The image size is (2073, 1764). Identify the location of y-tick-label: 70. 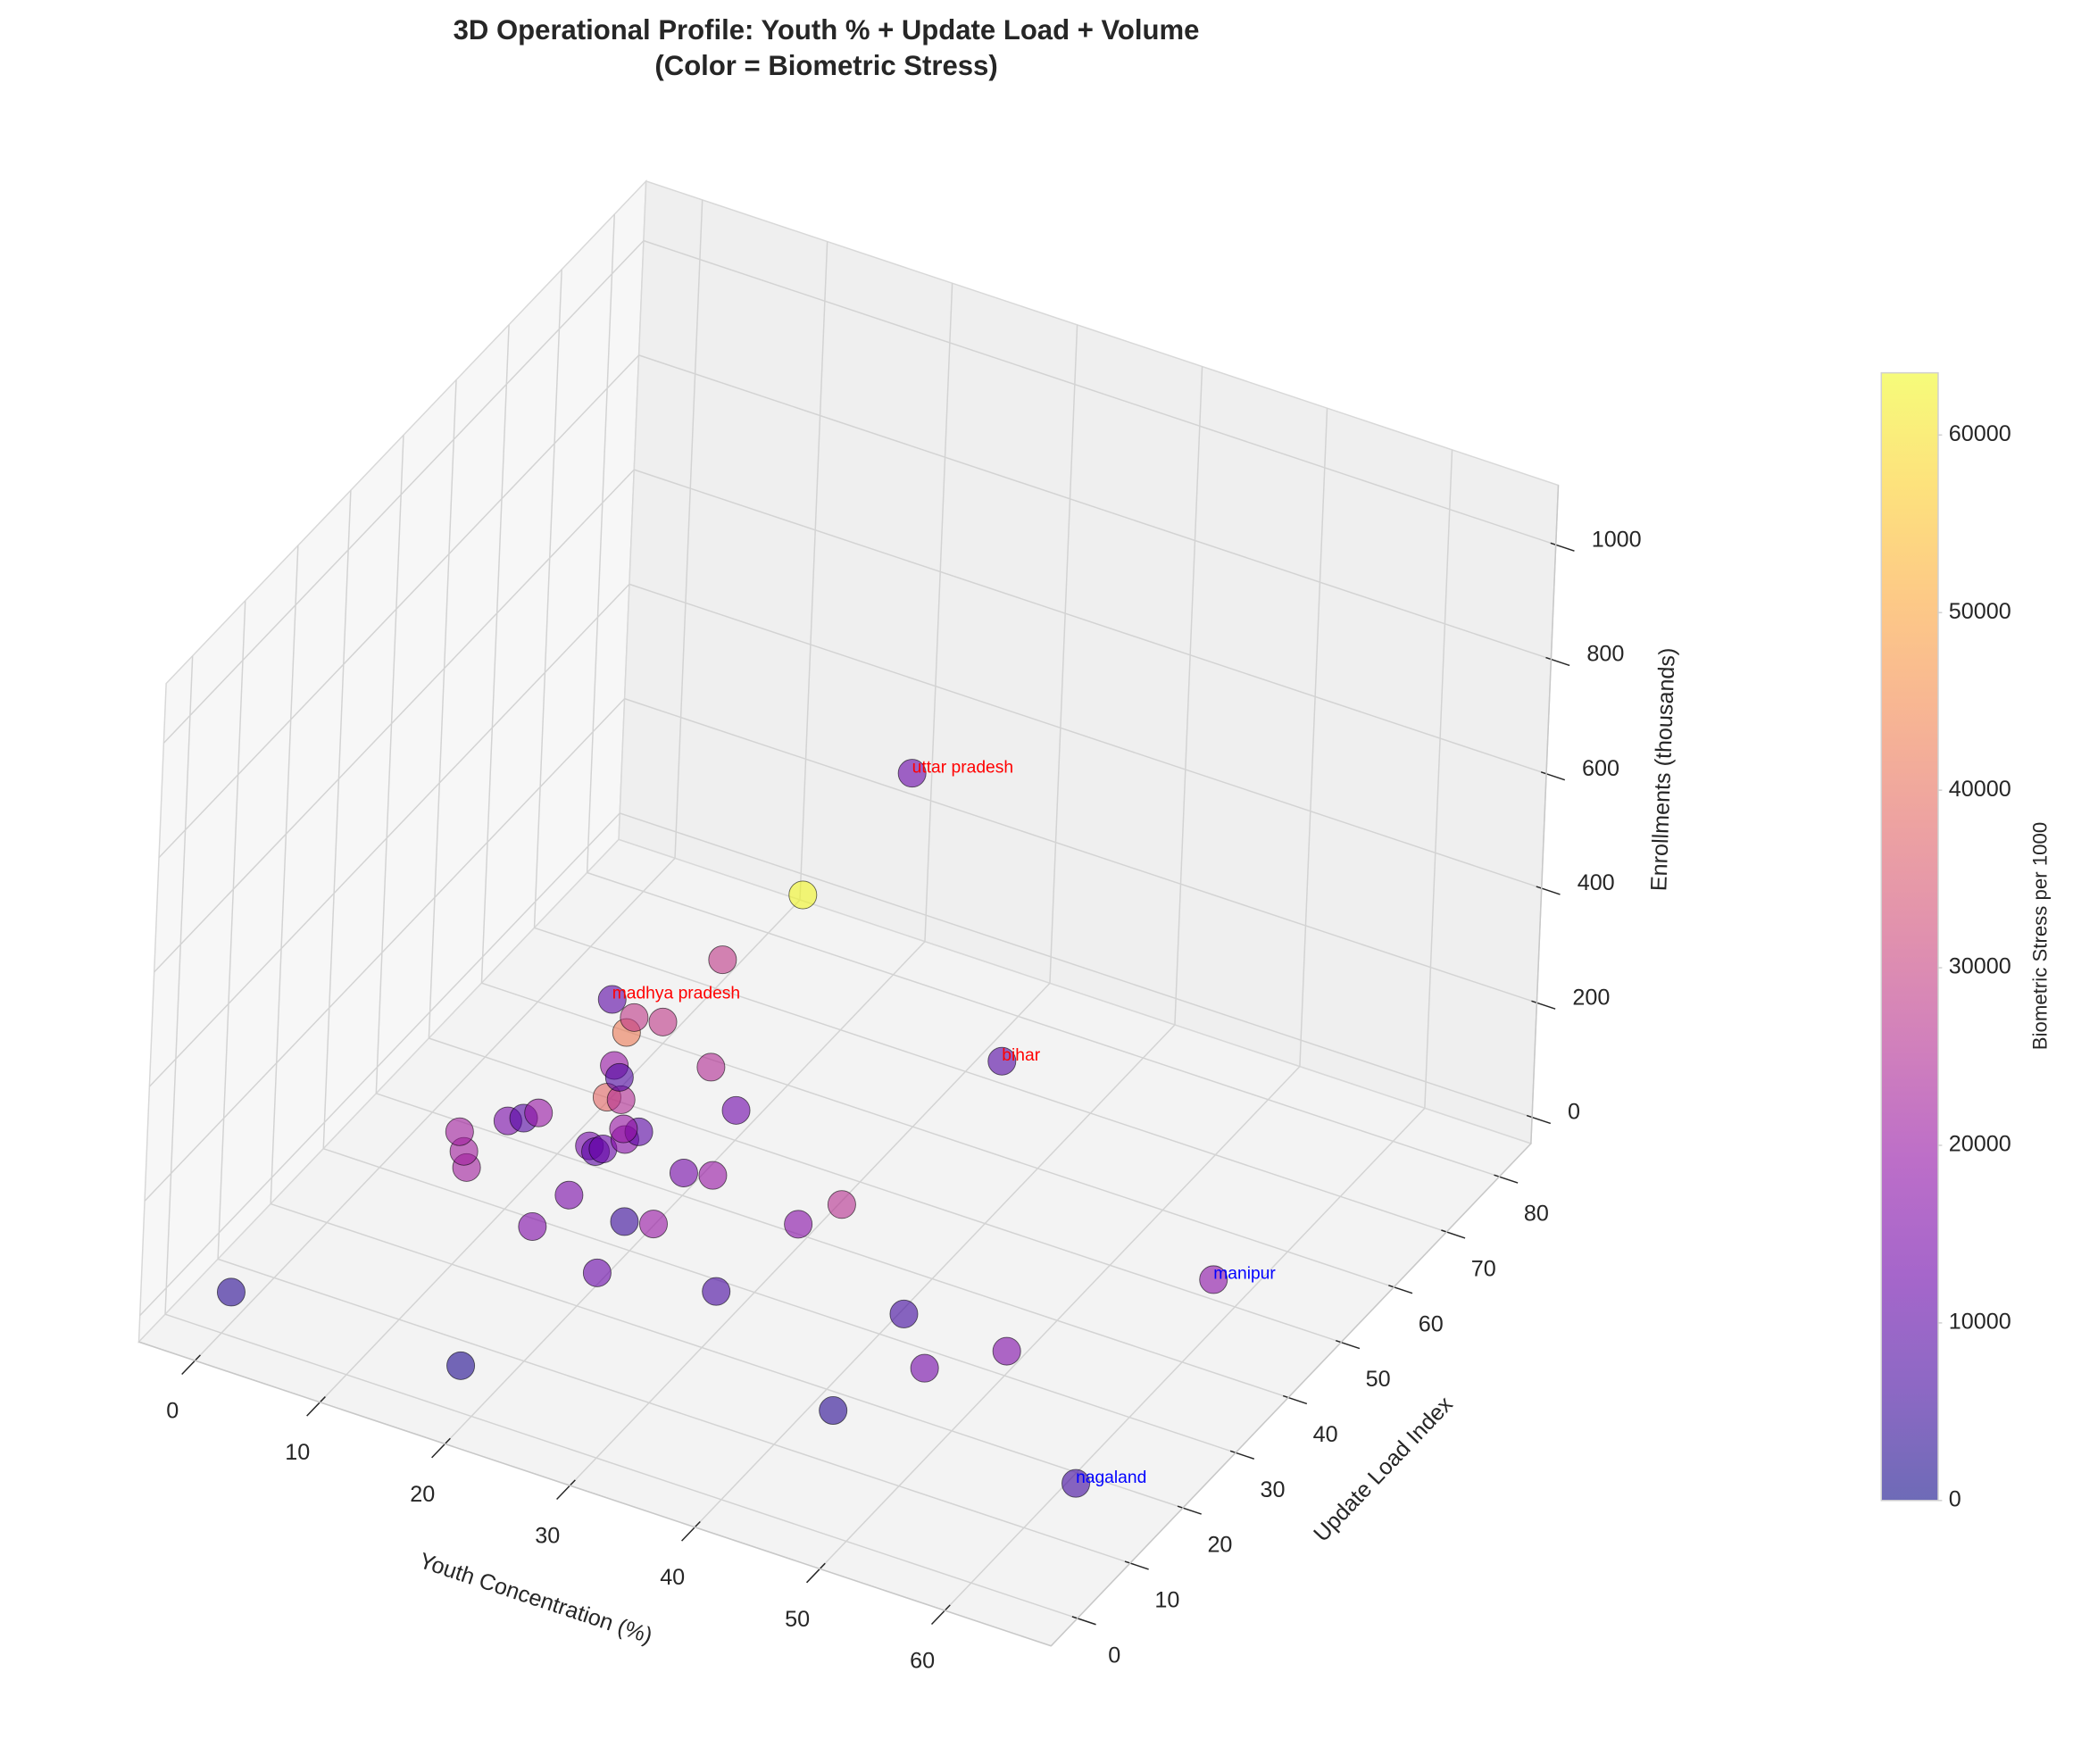
(1483, 1269).